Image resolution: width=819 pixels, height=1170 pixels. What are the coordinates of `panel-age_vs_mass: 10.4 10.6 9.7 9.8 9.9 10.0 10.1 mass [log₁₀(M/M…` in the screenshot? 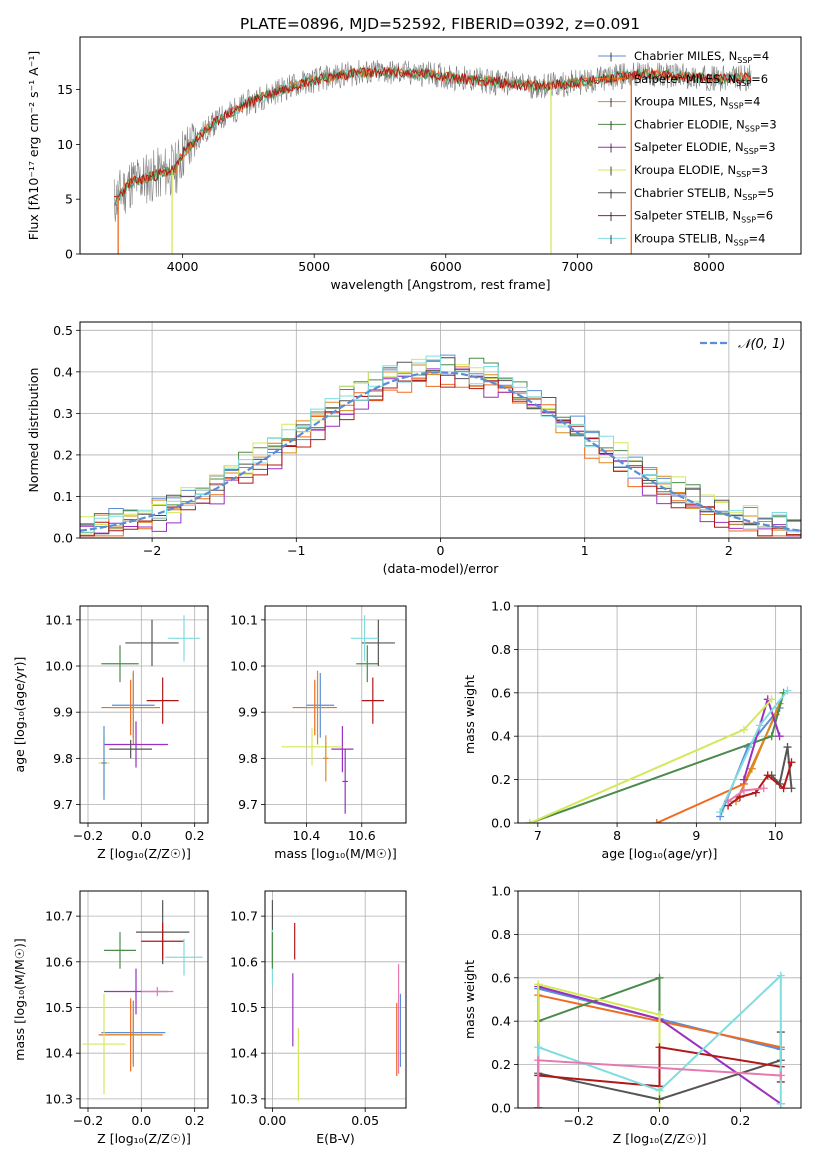 It's located at (318, 733).